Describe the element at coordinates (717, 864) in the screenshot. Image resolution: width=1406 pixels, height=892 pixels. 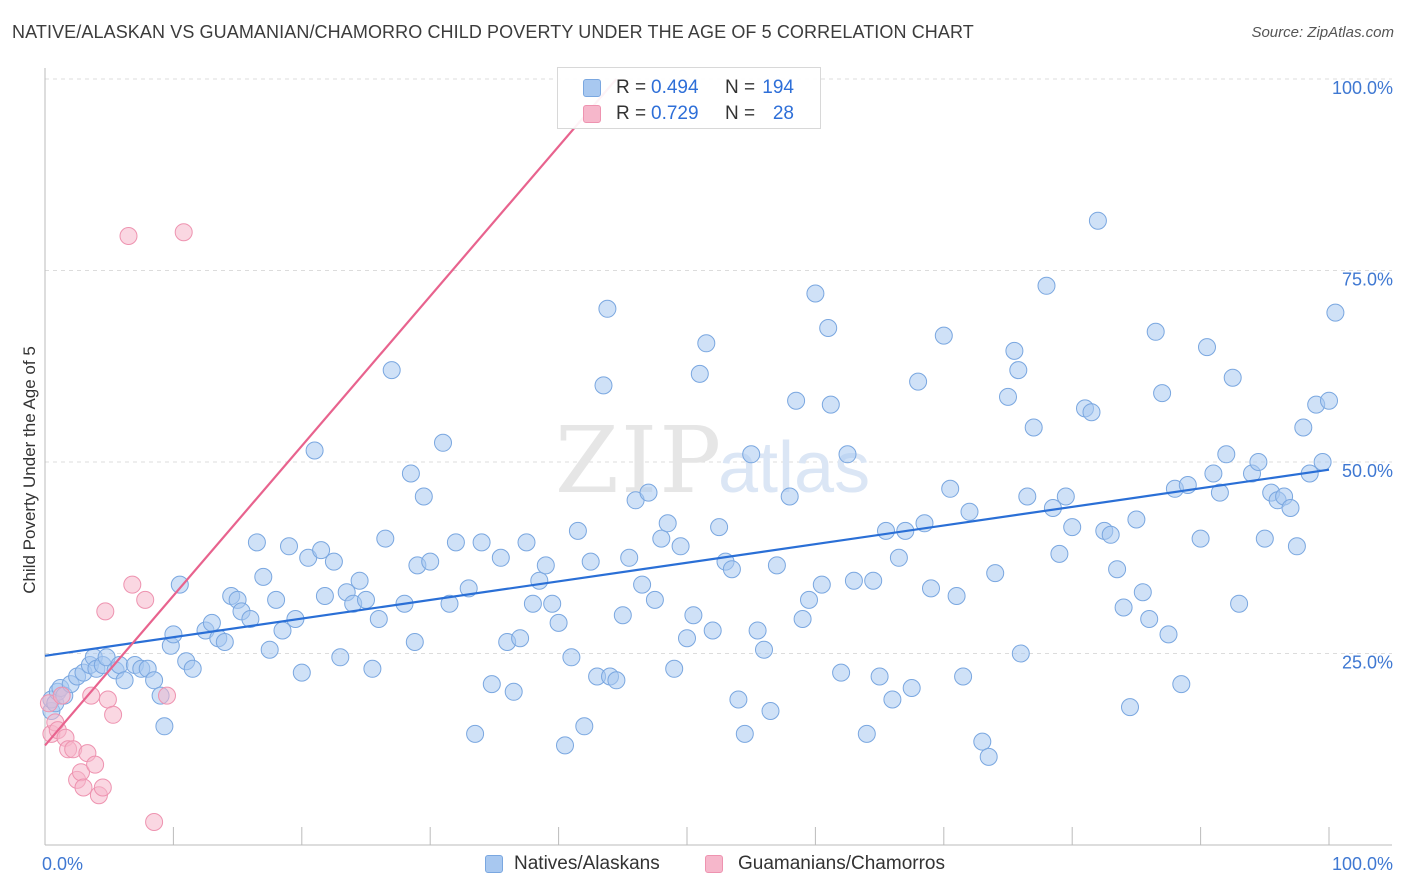
I see `x-tick-labels: 0.0% 100.0%` at that location.